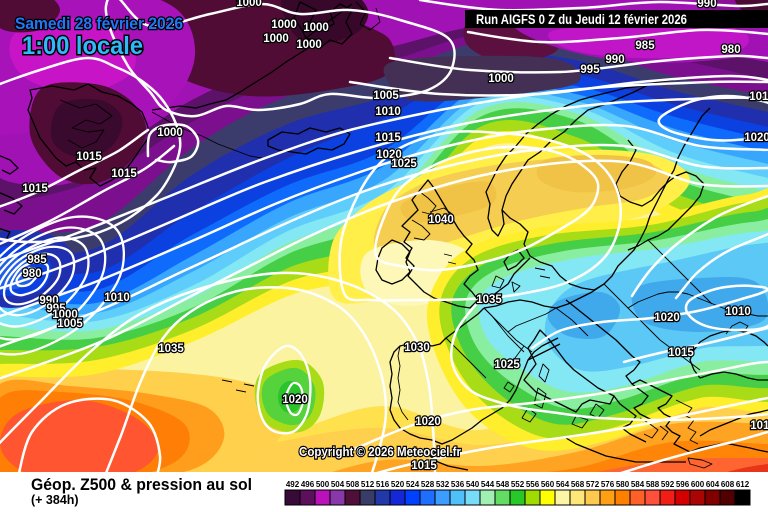 This screenshot has width=768, height=512. I want to click on svg-text: 596, so click(683, 484).